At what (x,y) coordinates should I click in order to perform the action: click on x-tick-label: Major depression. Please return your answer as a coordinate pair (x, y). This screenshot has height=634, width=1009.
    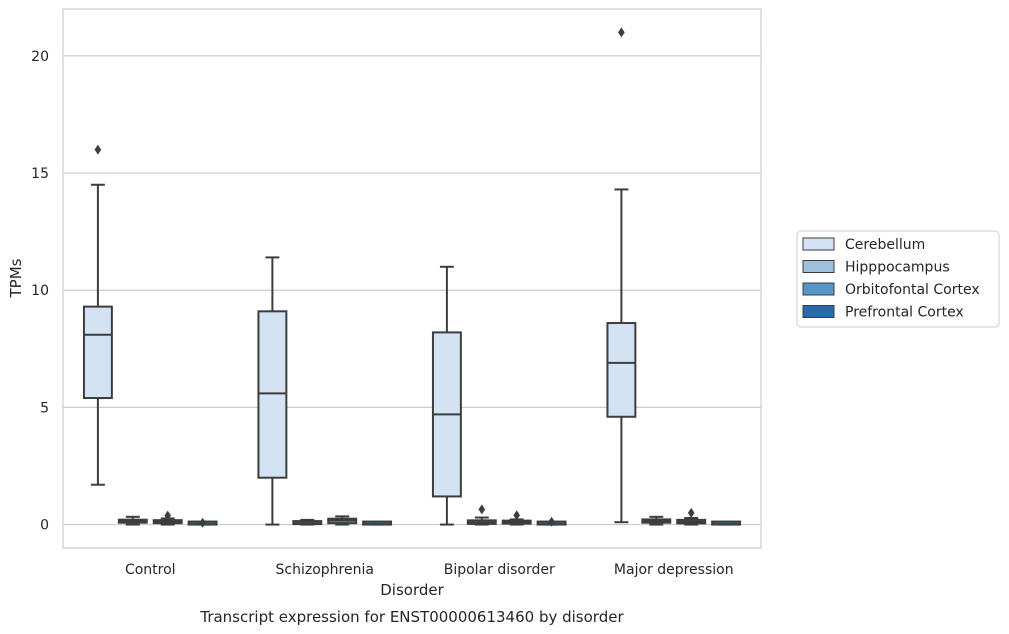
    Looking at the image, I should click on (674, 570).